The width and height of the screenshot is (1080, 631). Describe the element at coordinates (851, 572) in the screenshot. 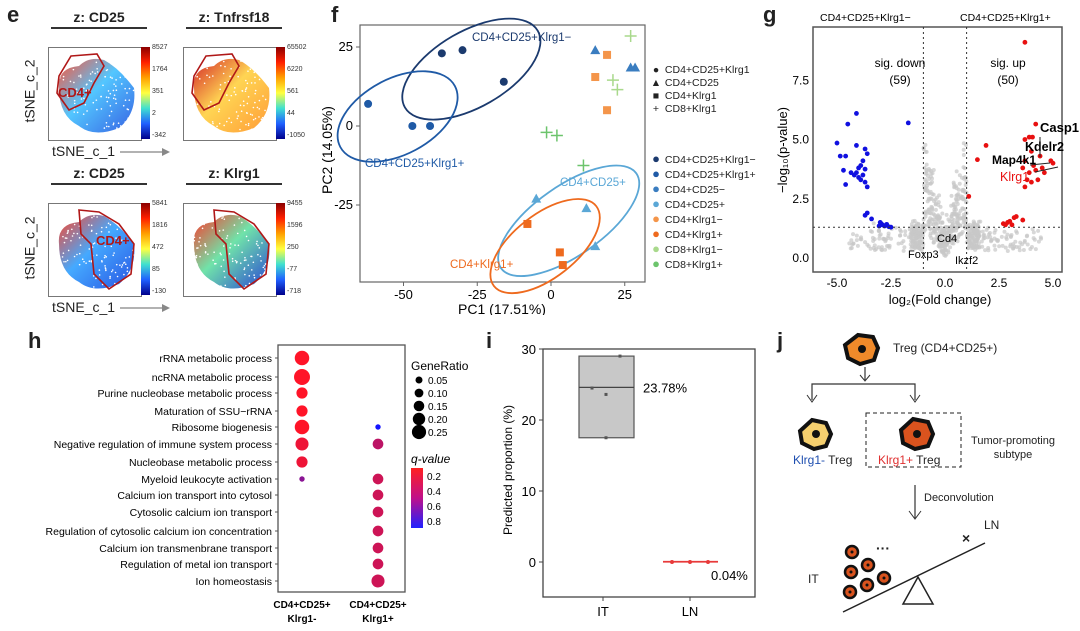

I see `cell-nucleus` at that location.